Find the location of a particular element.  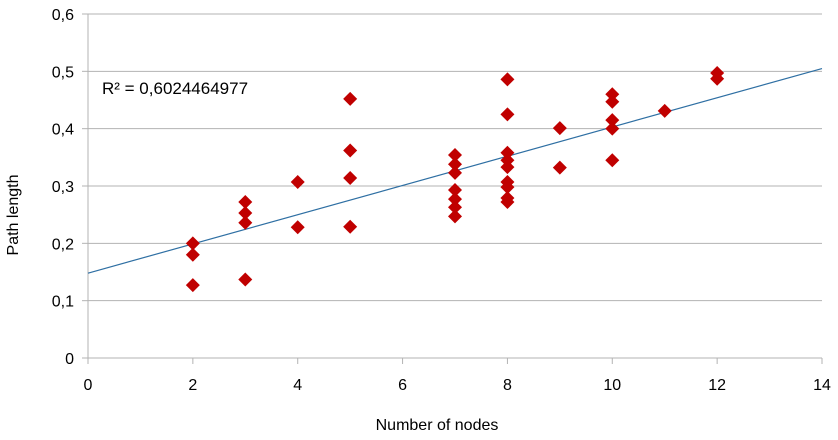

y-tick-label: 0,5 is located at coordinates (63, 72).